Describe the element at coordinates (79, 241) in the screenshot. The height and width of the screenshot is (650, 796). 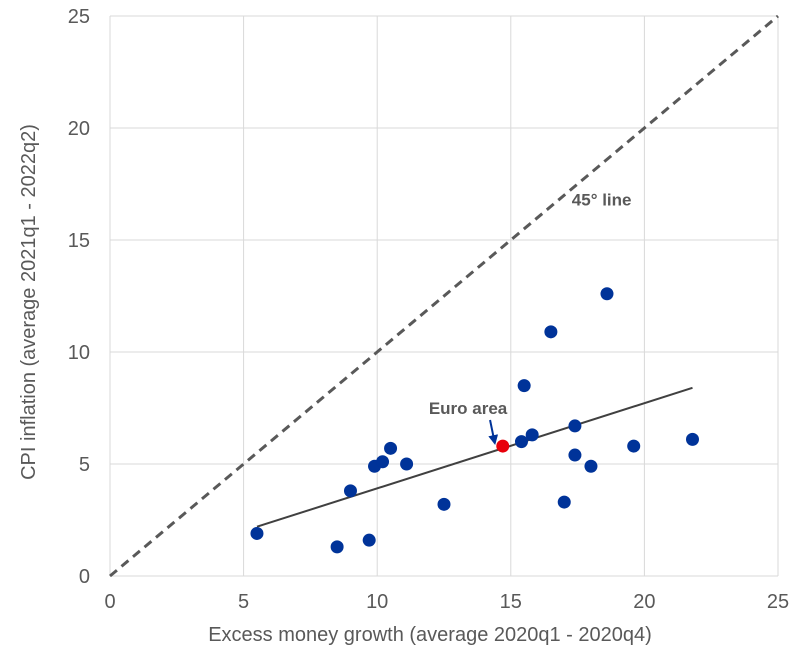
I see `y-tick-label: 15` at that location.